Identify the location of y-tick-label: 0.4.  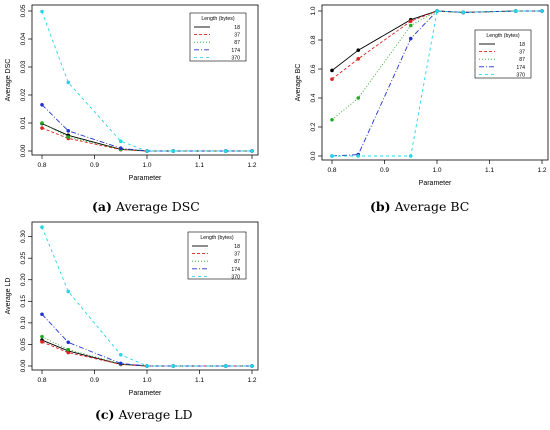
(313, 97).